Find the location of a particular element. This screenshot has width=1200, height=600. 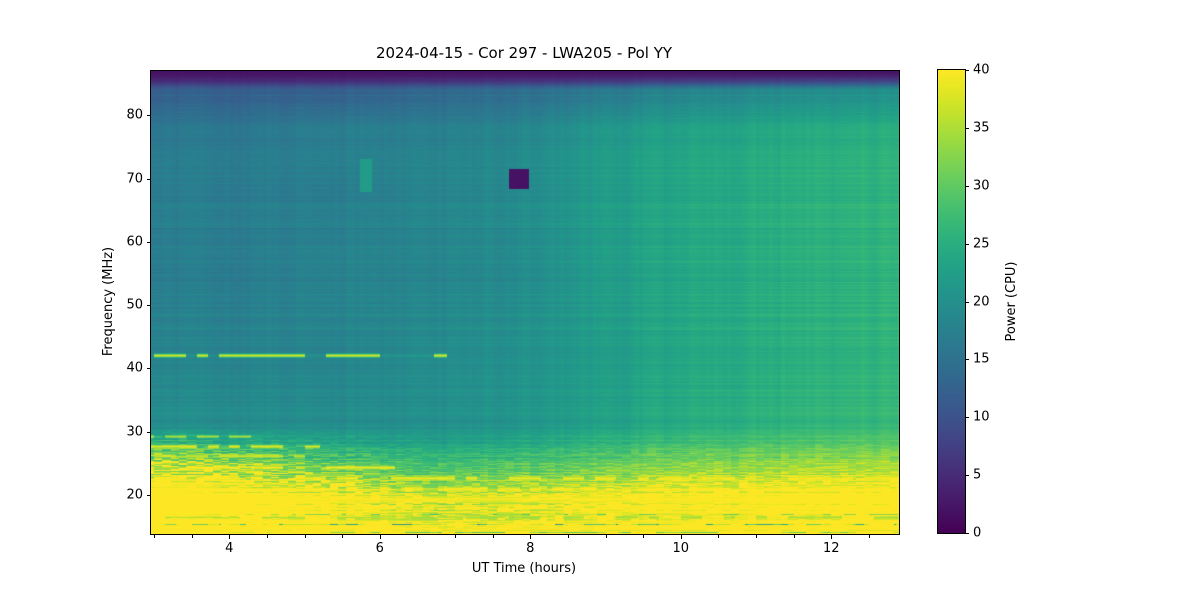

colorbar-tick-label: 40 is located at coordinates (981, 70).